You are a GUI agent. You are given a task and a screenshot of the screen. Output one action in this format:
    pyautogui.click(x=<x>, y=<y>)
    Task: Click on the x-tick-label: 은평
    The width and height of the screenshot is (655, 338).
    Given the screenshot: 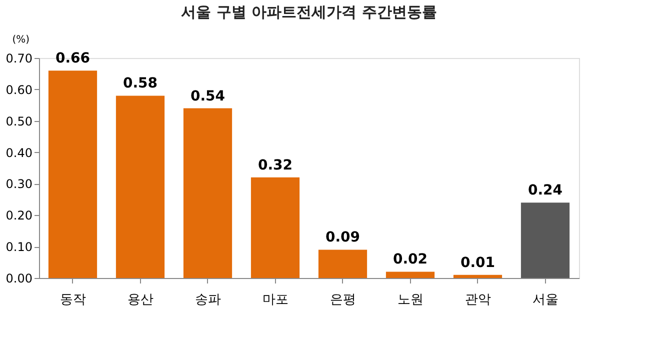 What is the action you would take?
    pyautogui.click(x=343, y=300)
    